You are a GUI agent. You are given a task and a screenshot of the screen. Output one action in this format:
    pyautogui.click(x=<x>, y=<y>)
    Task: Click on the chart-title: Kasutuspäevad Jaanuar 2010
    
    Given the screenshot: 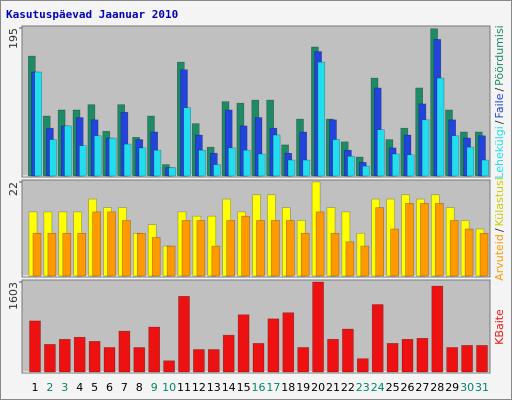 What is the action you would take?
    pyautogui.click(x=92, y=14)
    